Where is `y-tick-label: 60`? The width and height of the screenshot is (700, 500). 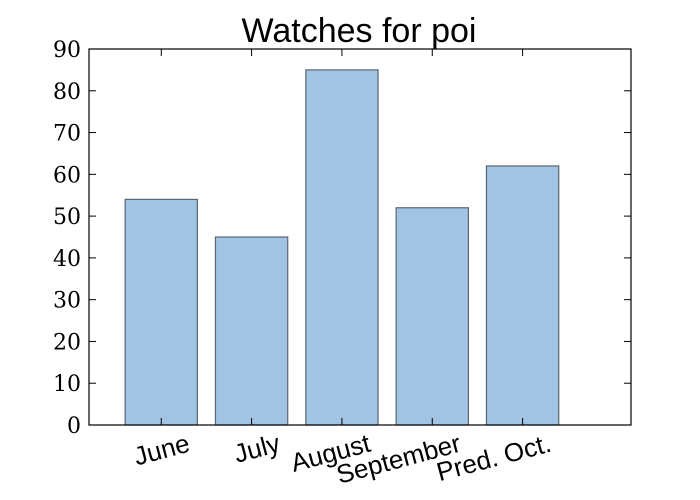
y-tick-label: 60 is located at coordinates (67, 175).